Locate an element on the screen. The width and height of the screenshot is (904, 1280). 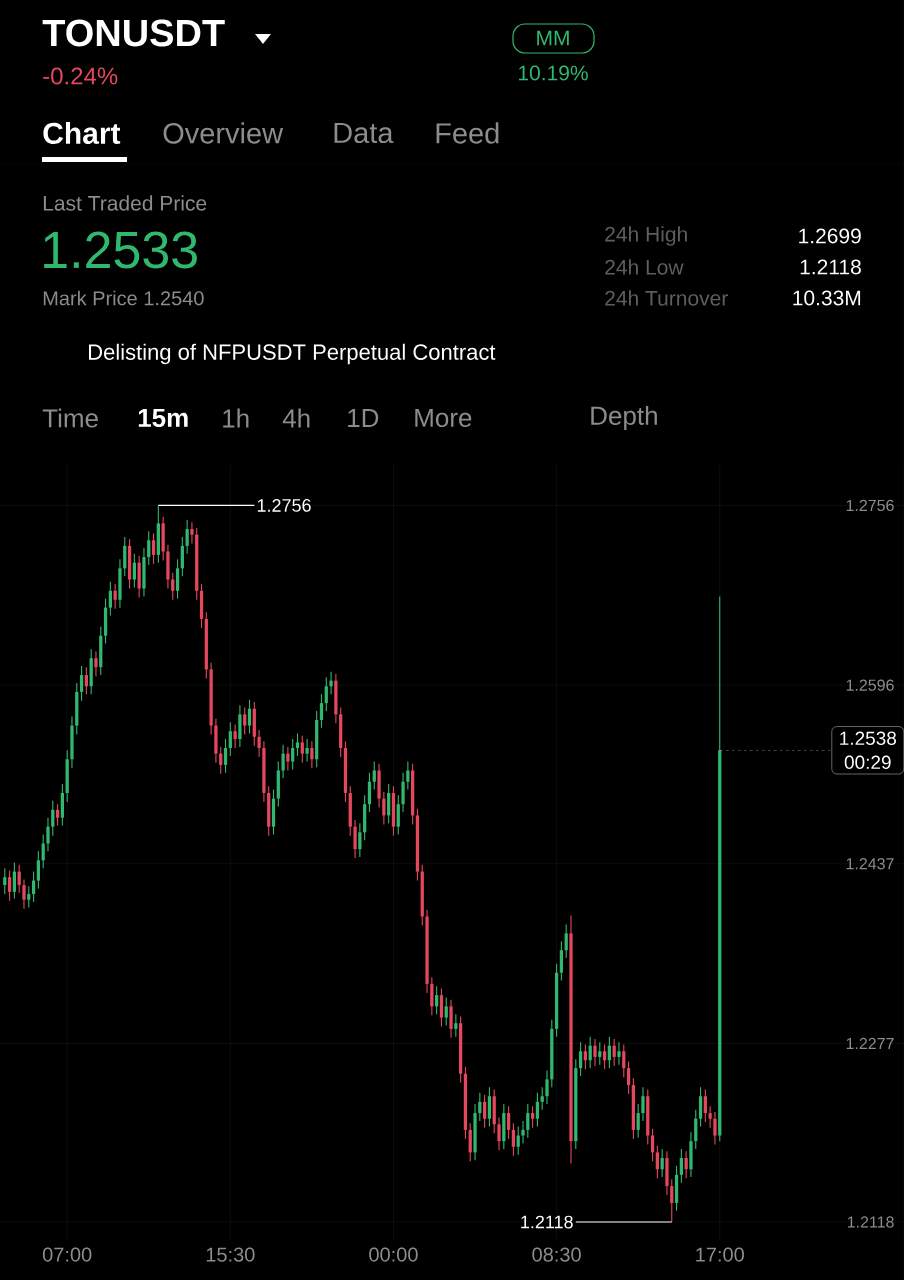
y-tick-label: 1.2118 is located at coordinates (870, 1222).